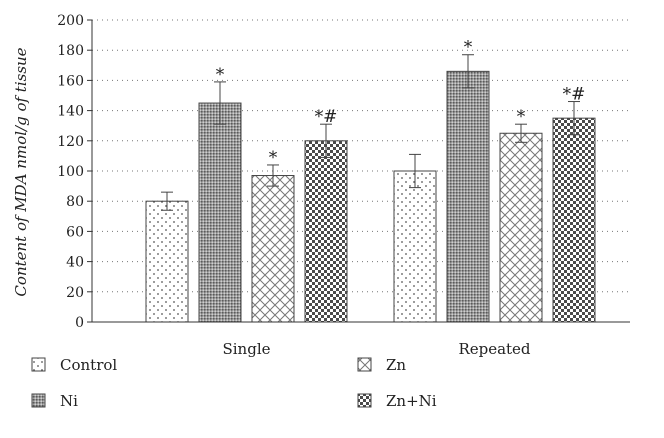 The image size is (664, 438). What do you see at coordinates (70, 81) in the screenshot?
I see `y-tick-label: 160` at bounding box center [70, 81].